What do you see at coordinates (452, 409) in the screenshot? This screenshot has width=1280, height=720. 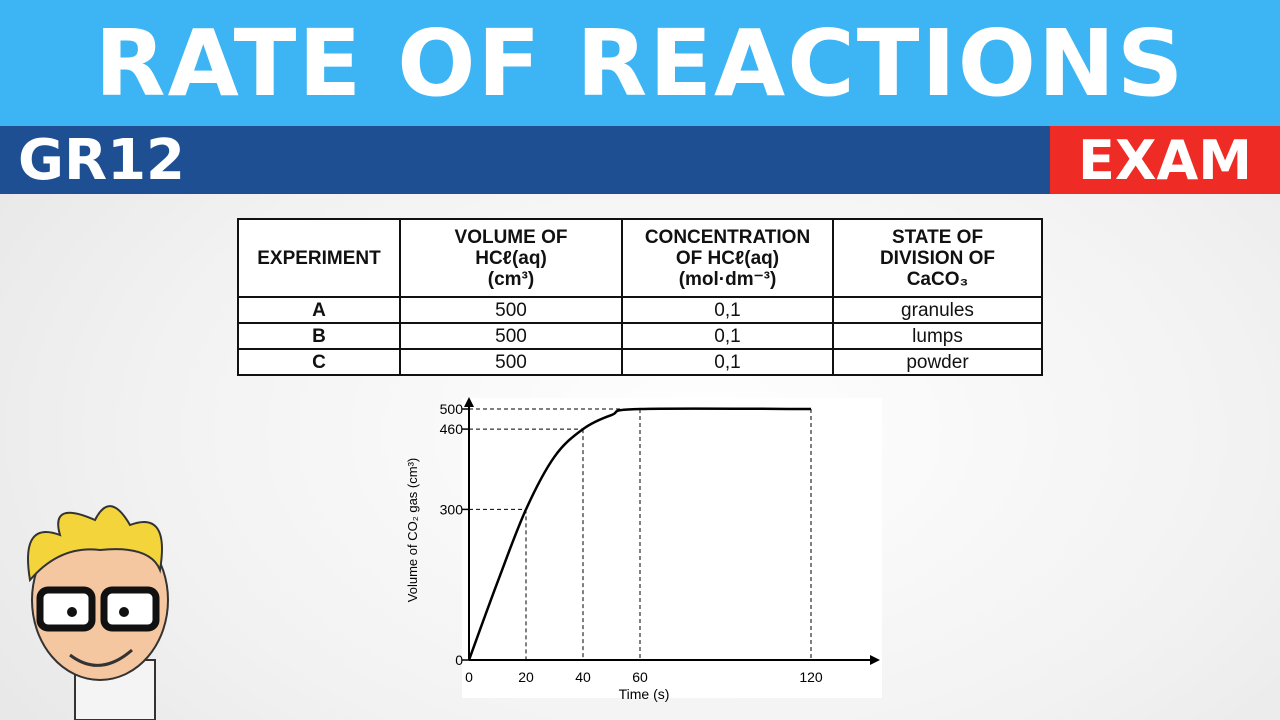 I see `y-tick-label: 500` at bounding box center [452, 409].